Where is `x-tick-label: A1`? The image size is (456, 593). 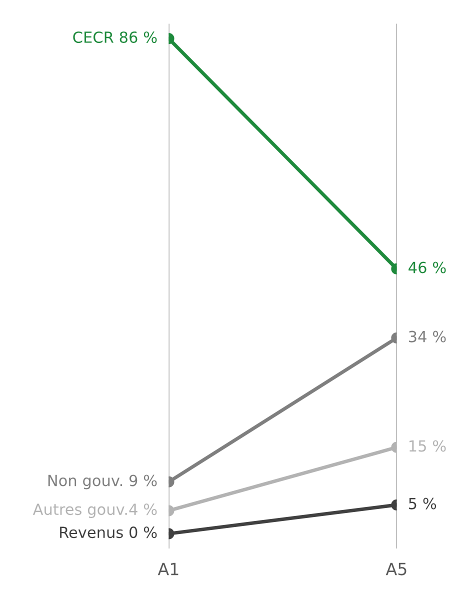 x-tick-label: A1 is located at coordinates (168, 569).